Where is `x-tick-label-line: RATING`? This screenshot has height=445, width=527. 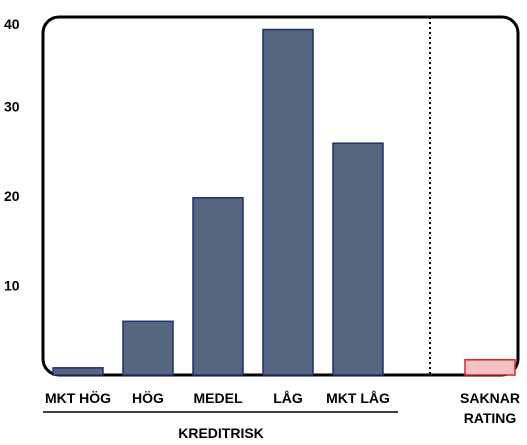 x-tick-label-line: RATING is located at coordinates (490, 418).